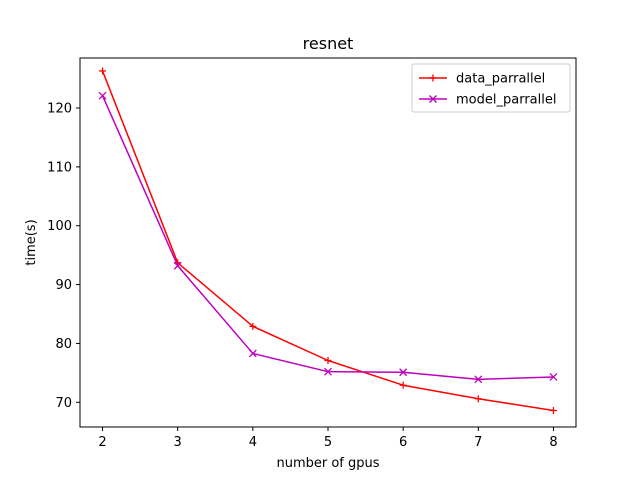  I want to click on chart-title: resnet, so click(328, 43).